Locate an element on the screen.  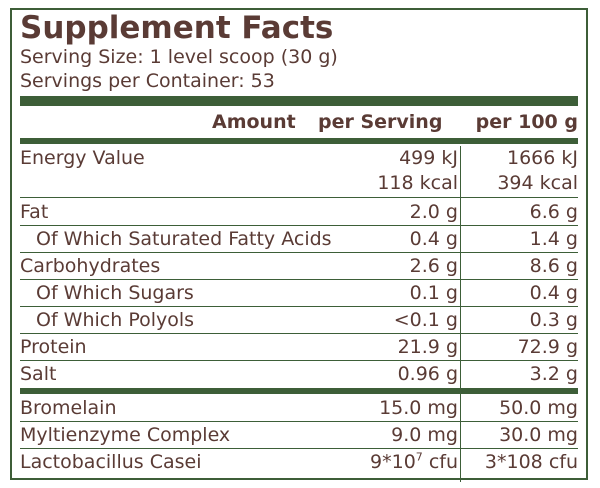
extra-row-enzyme-complex: Myltienzyme Complex 9.0 mg 30.0 mg is located at coordinates (299, 435).